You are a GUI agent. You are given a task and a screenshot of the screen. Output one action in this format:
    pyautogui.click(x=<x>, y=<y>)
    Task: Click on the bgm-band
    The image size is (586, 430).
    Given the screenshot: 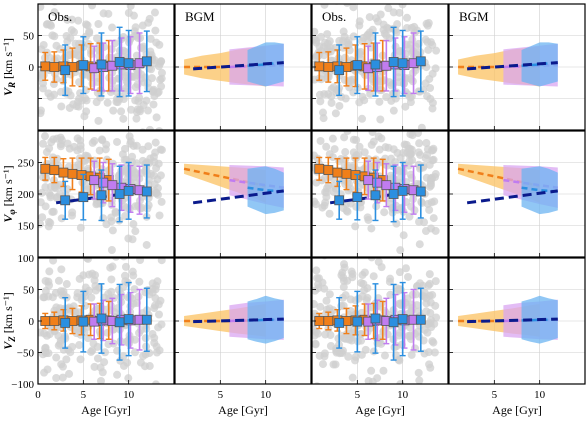 What is the action you would take?
    pyautogui.click(x=539, y=190)
    